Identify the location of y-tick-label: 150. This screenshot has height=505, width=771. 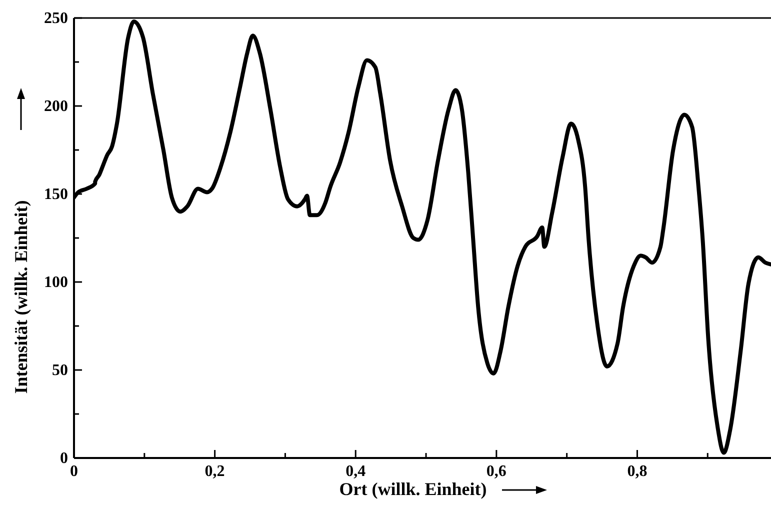
(56, 194).